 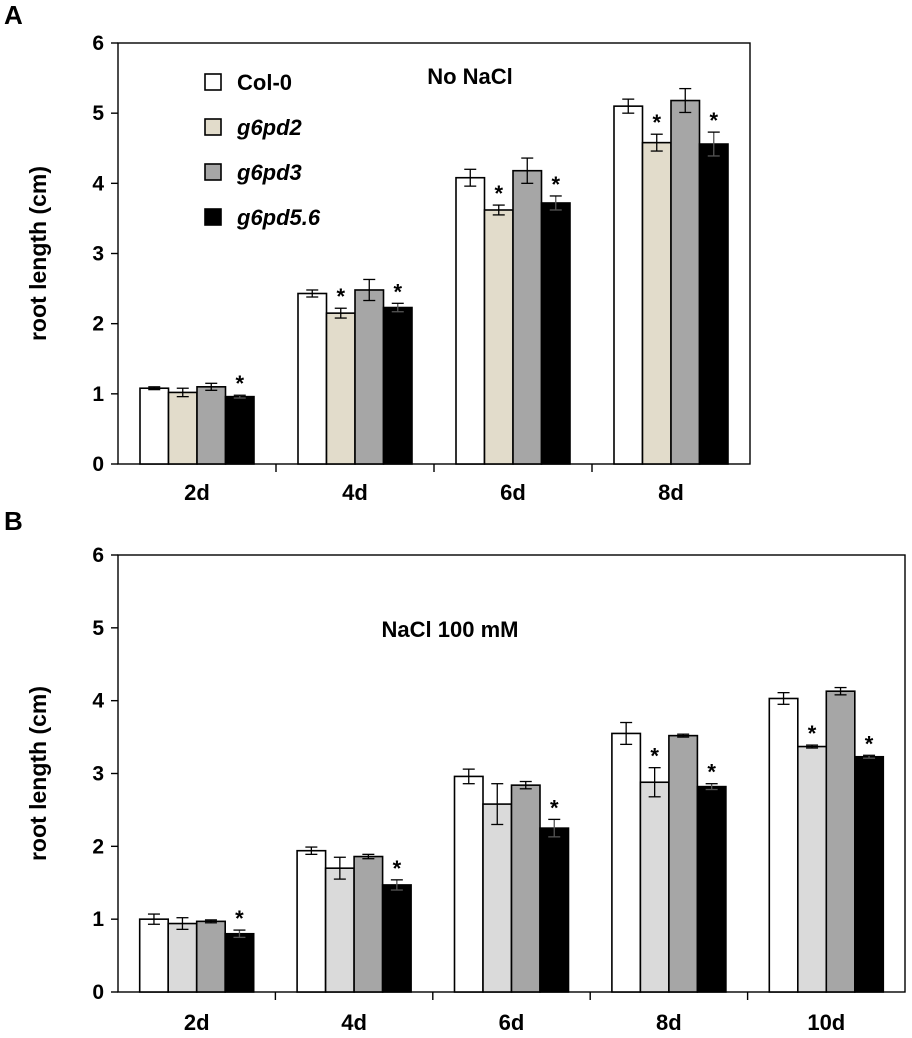 I want to click on chart-b-category-label: 8d, so click(x=669, y=1022).